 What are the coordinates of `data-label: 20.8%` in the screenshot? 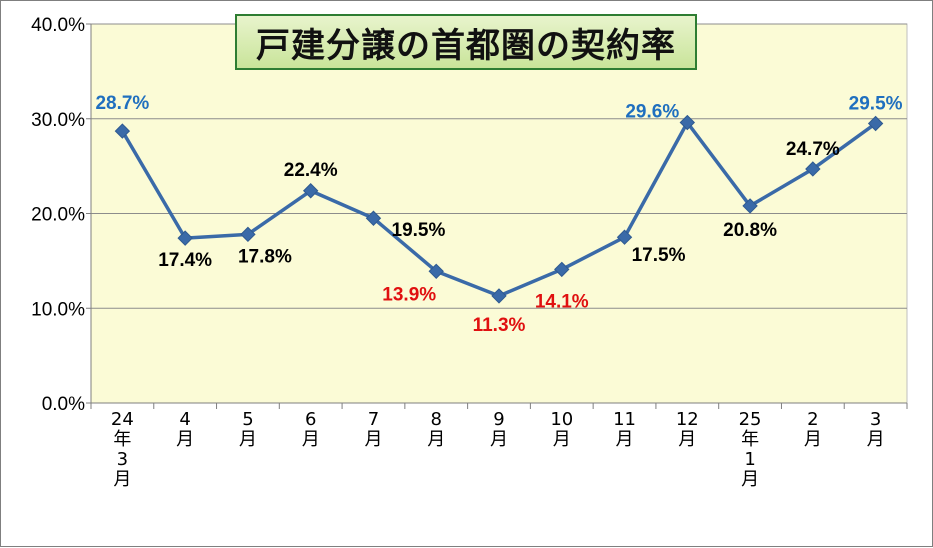 It's located at (750, 230).